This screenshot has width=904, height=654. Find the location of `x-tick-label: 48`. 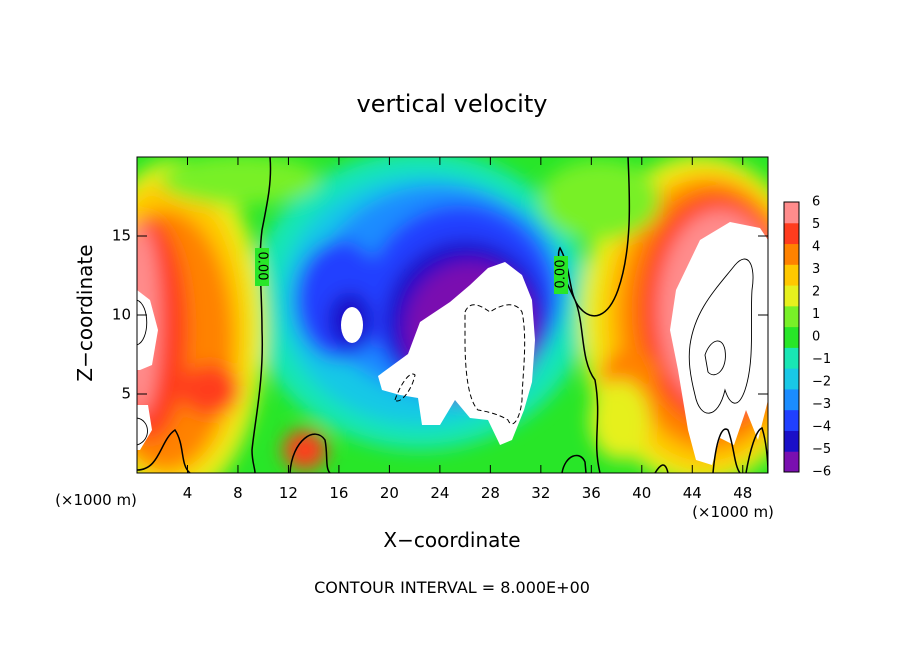

x-tick-label: 48 is located at coordinates (742, 493).